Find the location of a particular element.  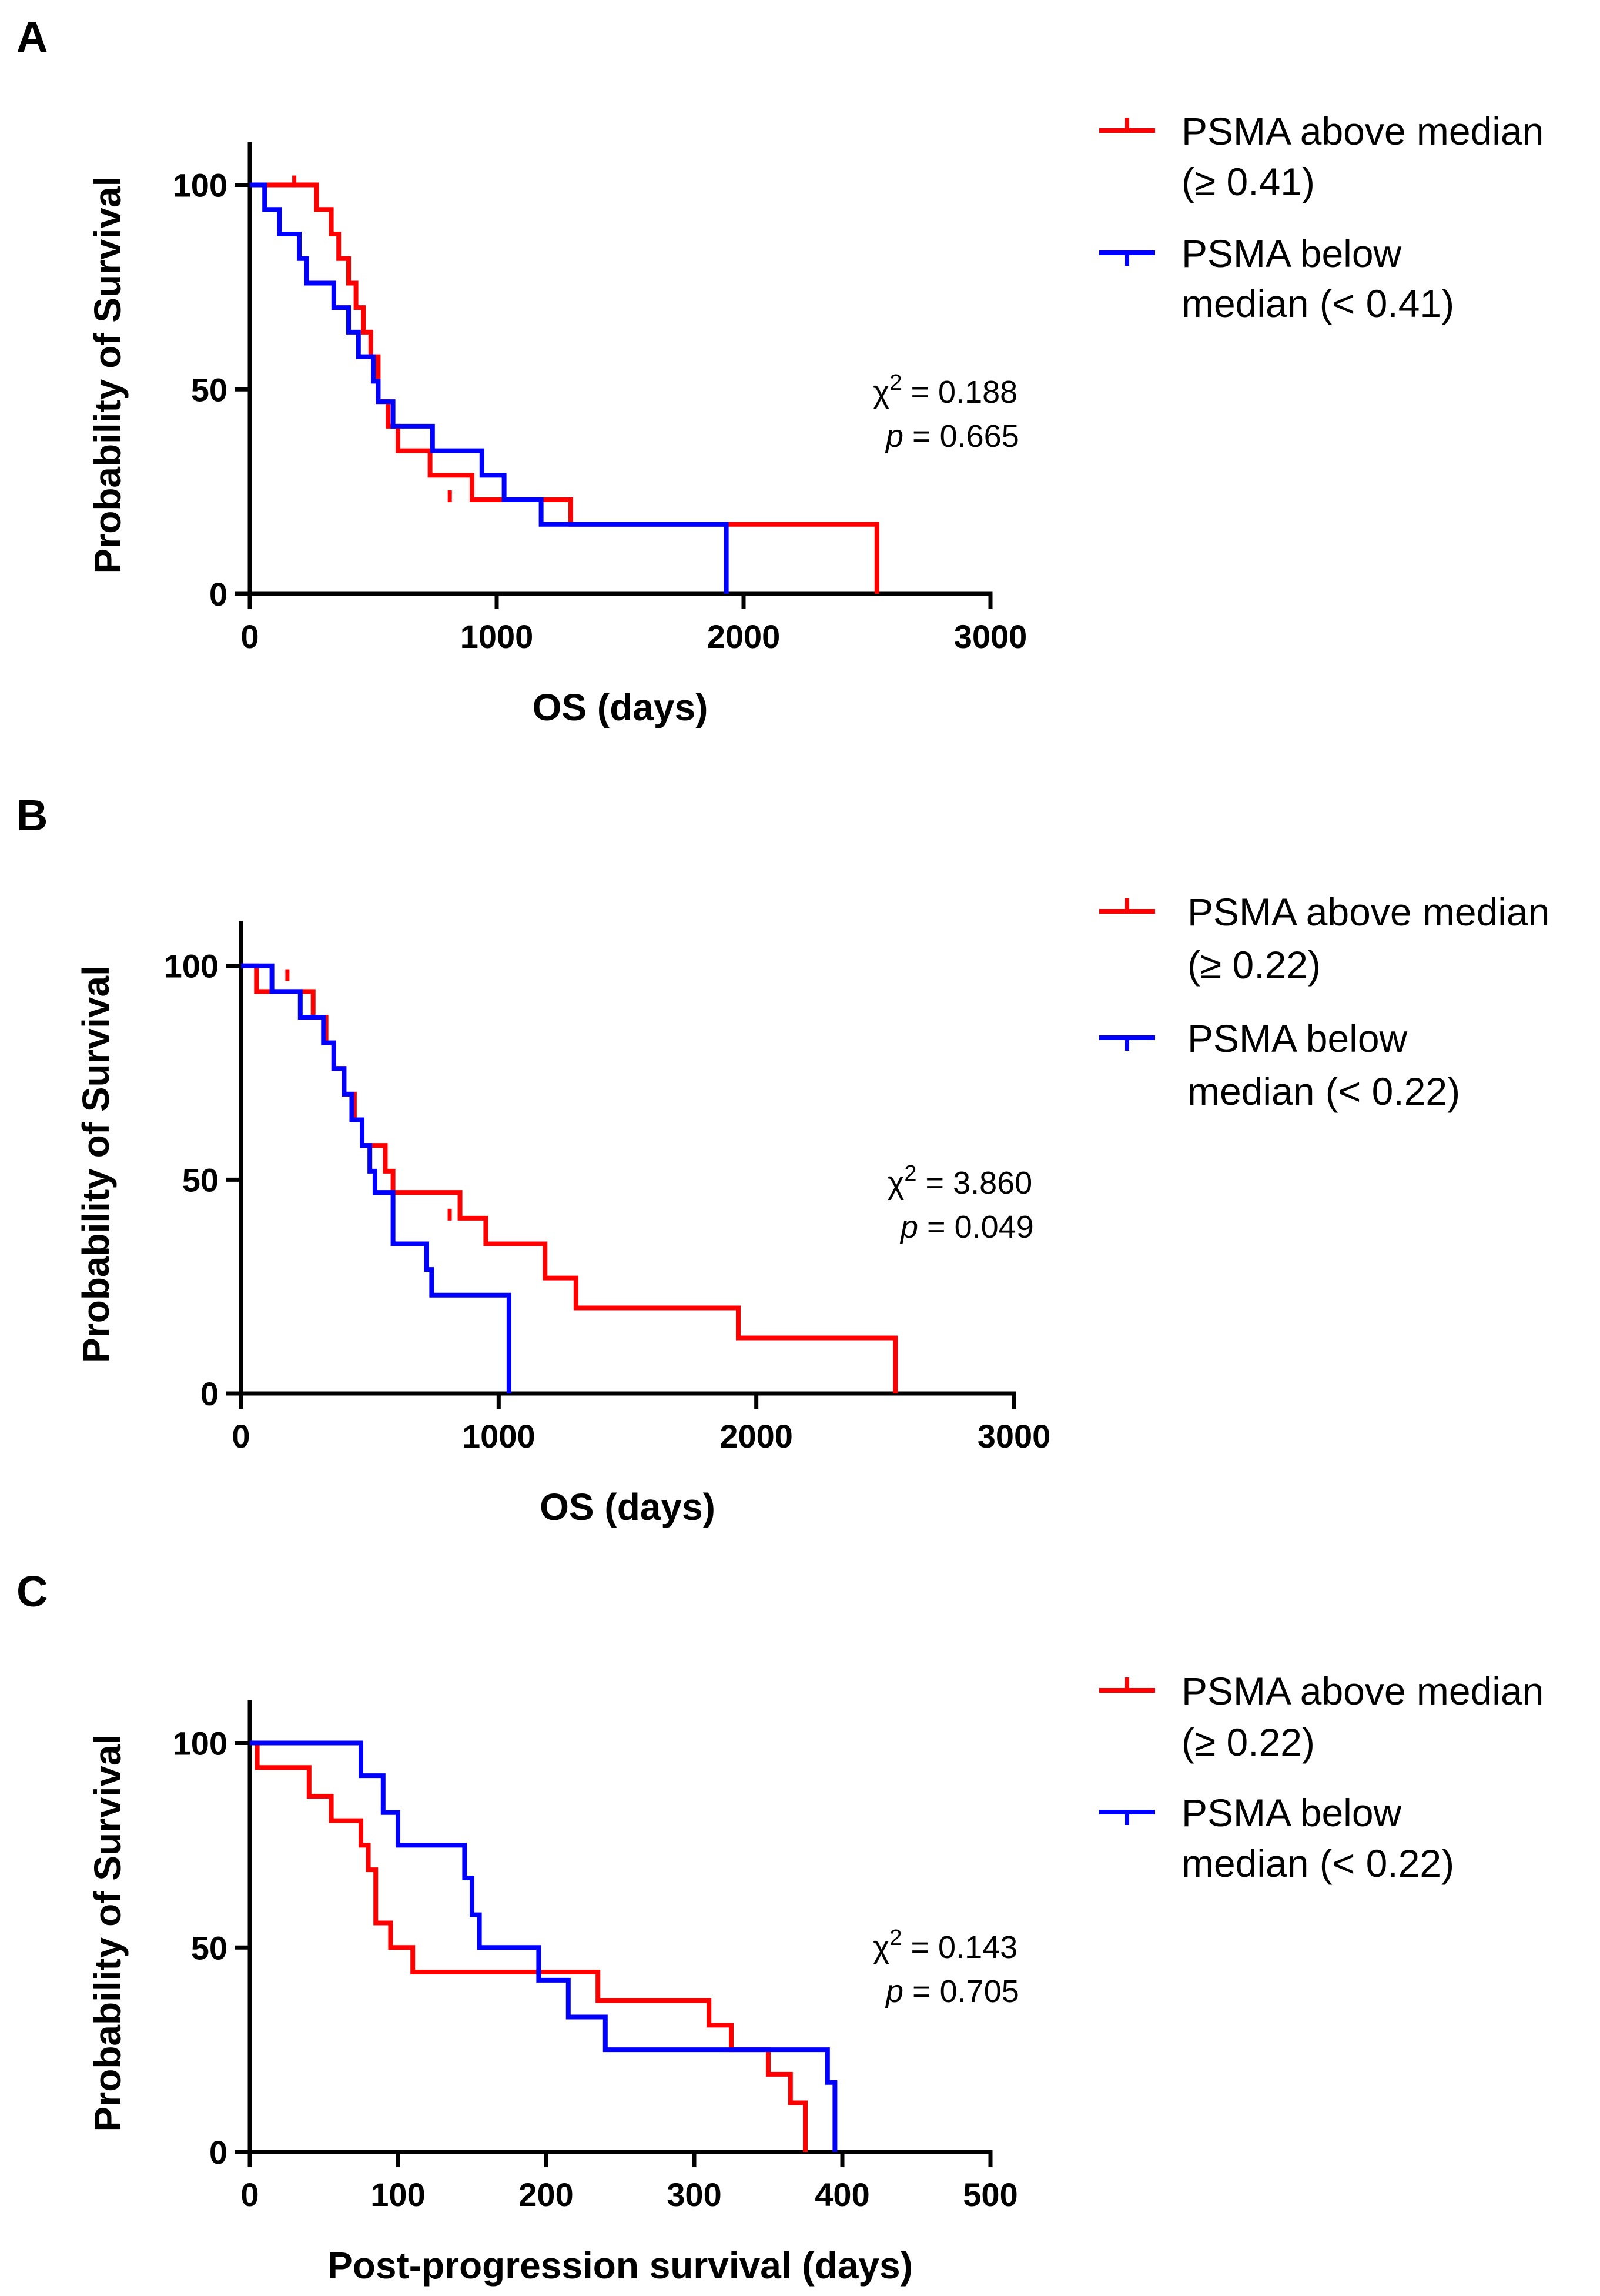

chi-square-annotation: χ2 = 0.188 is located at coordinates (945, 390).